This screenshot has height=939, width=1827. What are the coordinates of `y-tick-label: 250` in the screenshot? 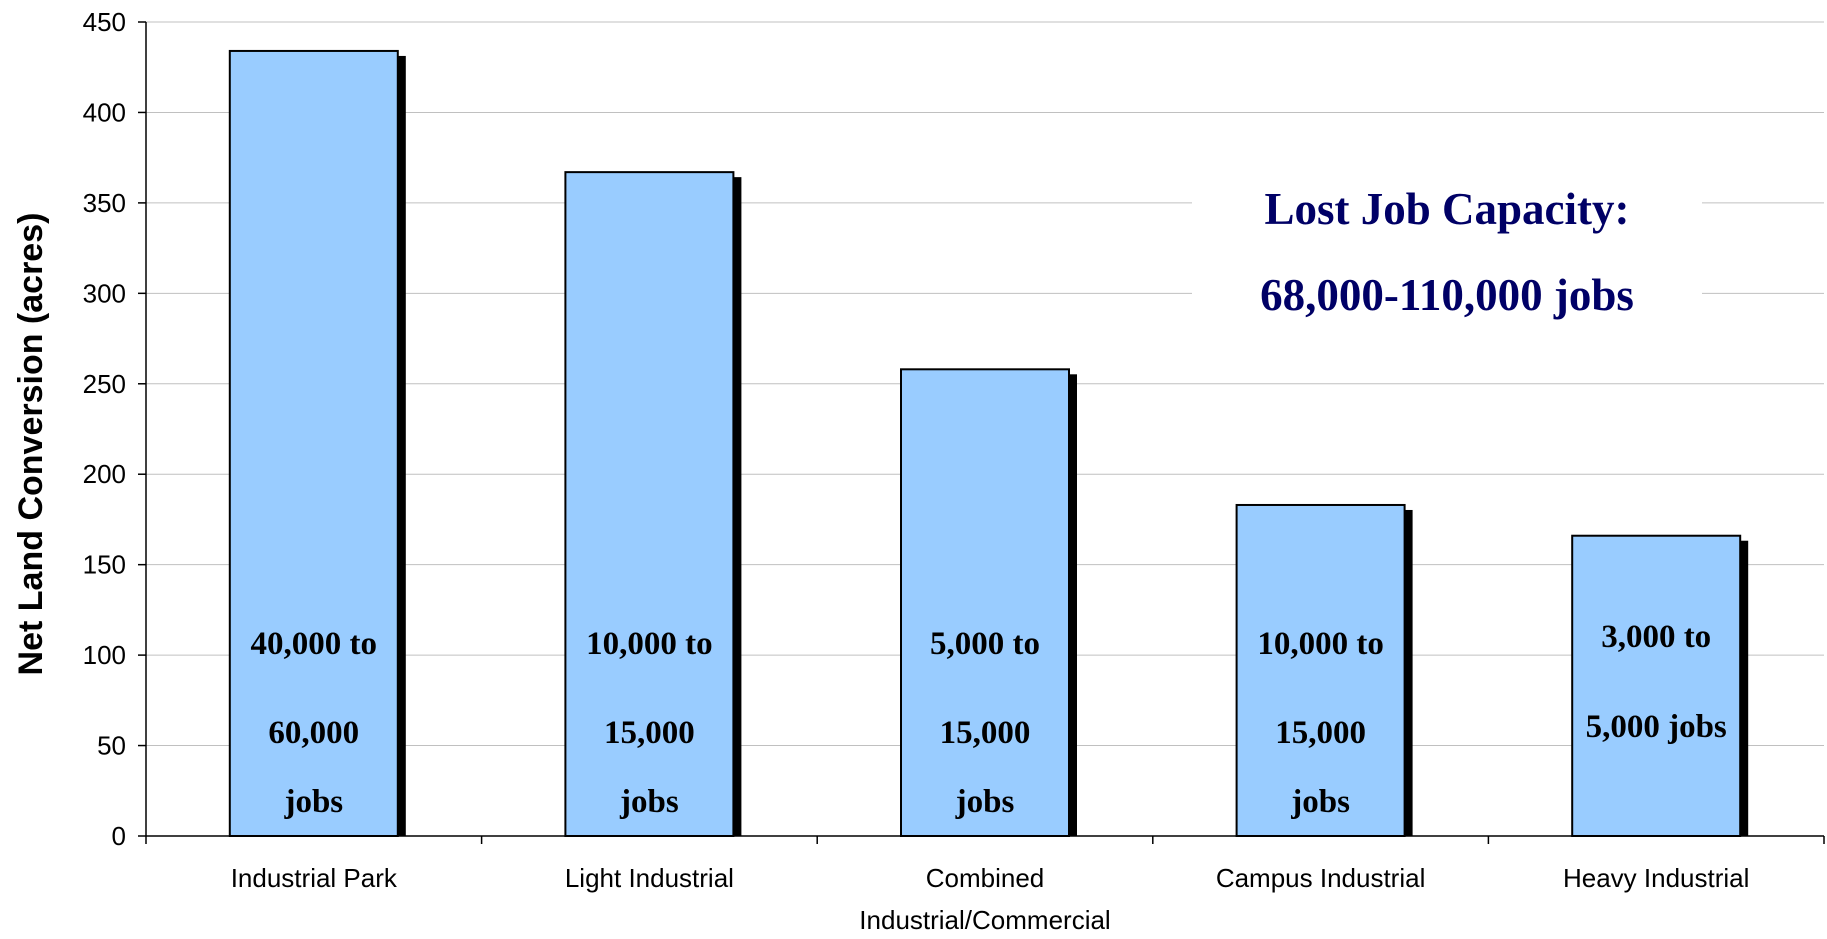 It's located at (104, 384).